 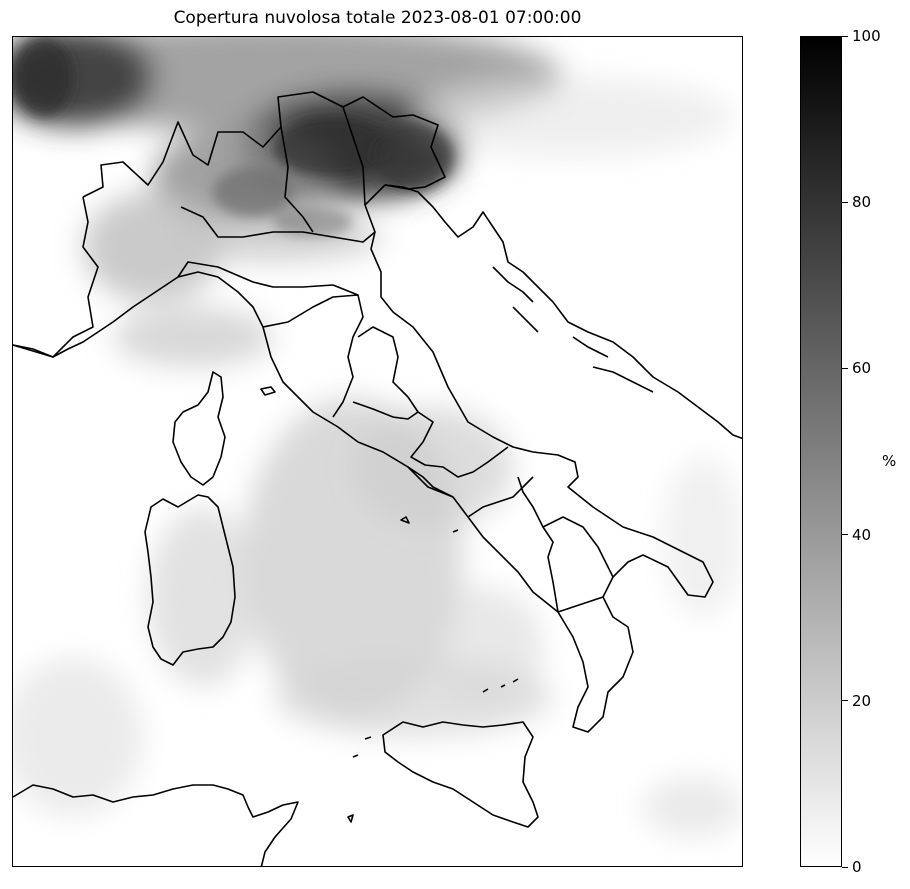 What do you see at coordinates (862, 701) in the screenshot?
I see `colorbar-tick-label: 20` at bounding box center [862, 701].